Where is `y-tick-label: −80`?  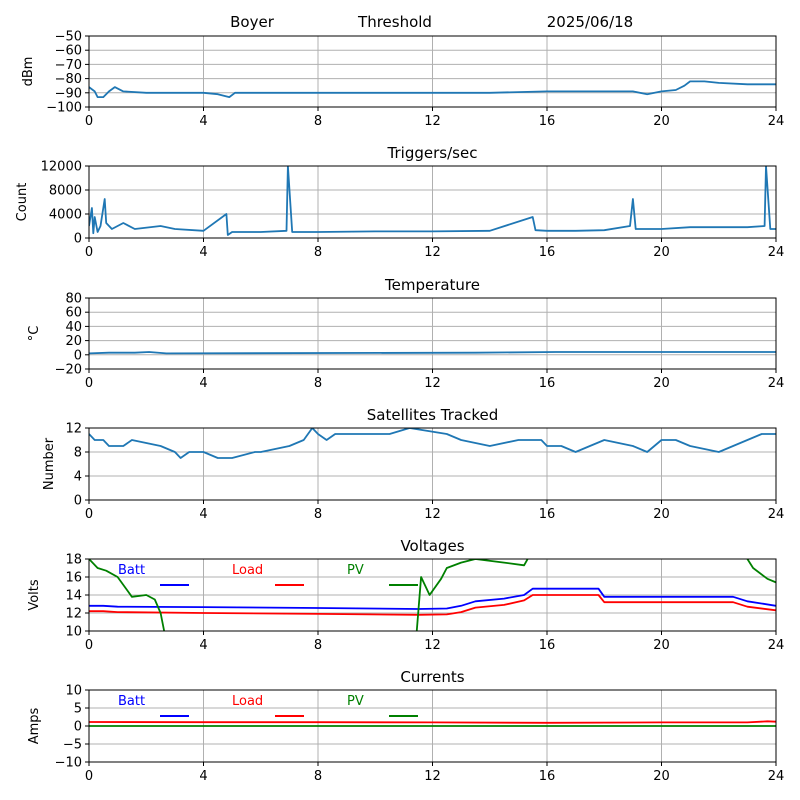 y-tick-label: −80 is located at coordinates (68, 79).